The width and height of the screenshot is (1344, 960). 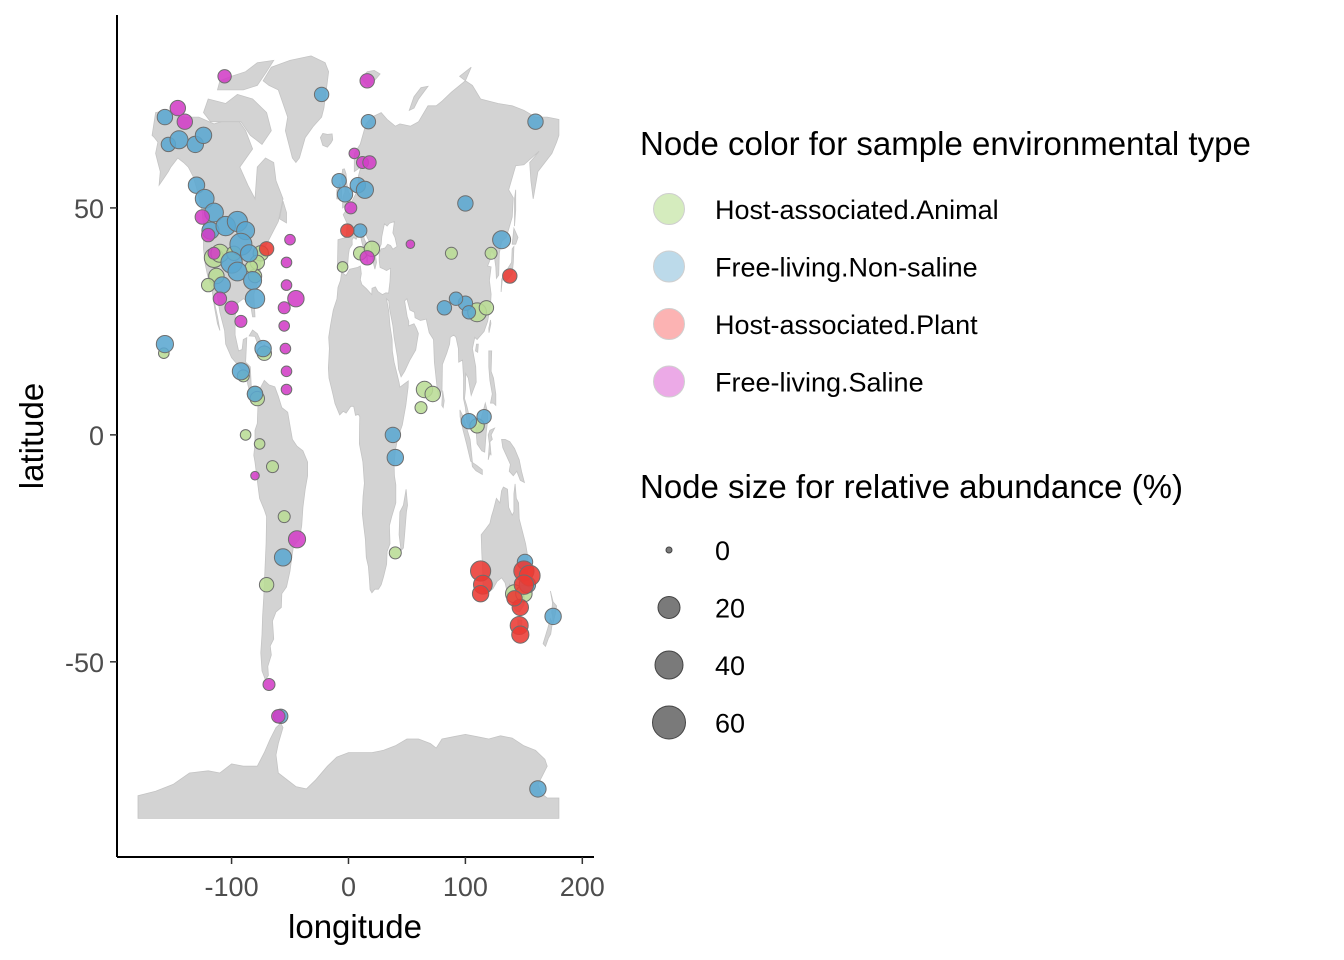 I want to click on land-novaya-zemlya, so click(x=418, y=98).